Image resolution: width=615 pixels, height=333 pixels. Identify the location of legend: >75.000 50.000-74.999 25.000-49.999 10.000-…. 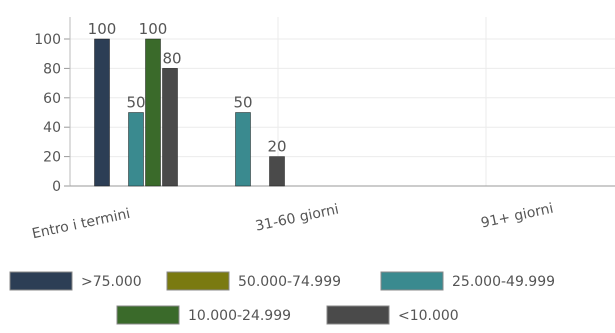
(282, 298).